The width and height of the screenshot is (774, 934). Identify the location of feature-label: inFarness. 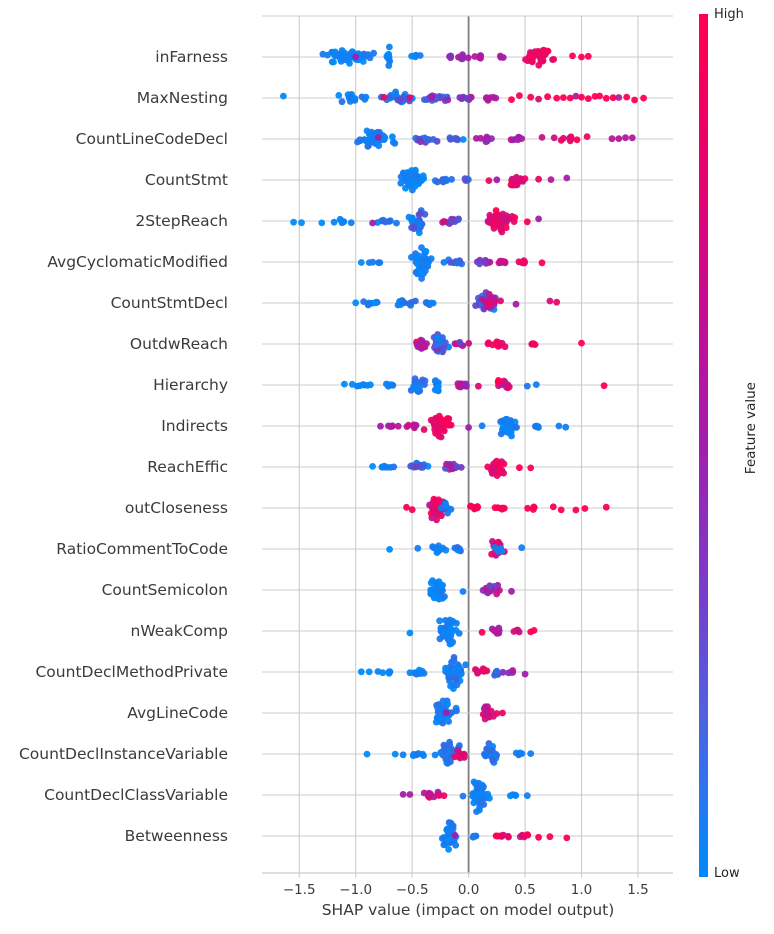
(191, 57).